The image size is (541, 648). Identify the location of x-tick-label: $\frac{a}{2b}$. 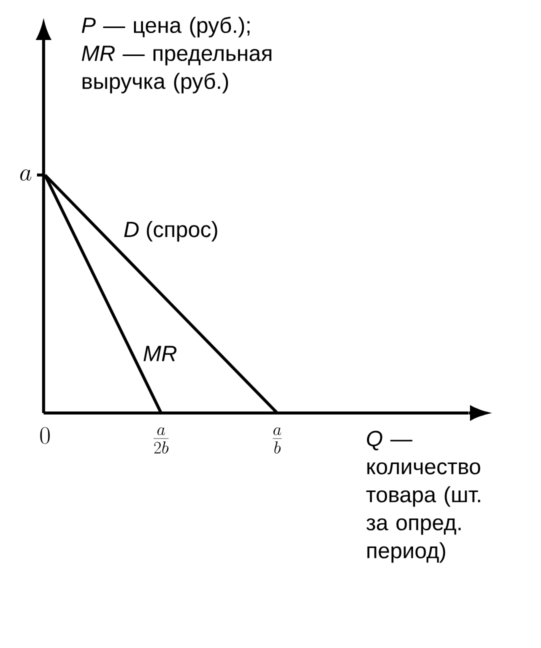
(161, 440).